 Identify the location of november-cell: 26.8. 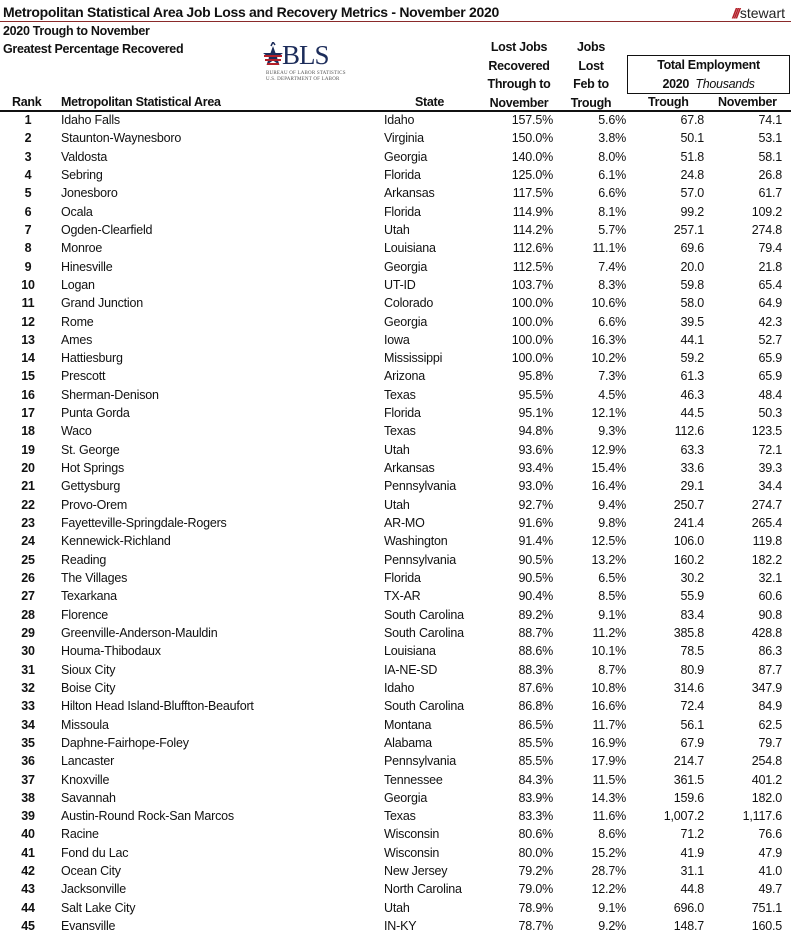
(770, 174).